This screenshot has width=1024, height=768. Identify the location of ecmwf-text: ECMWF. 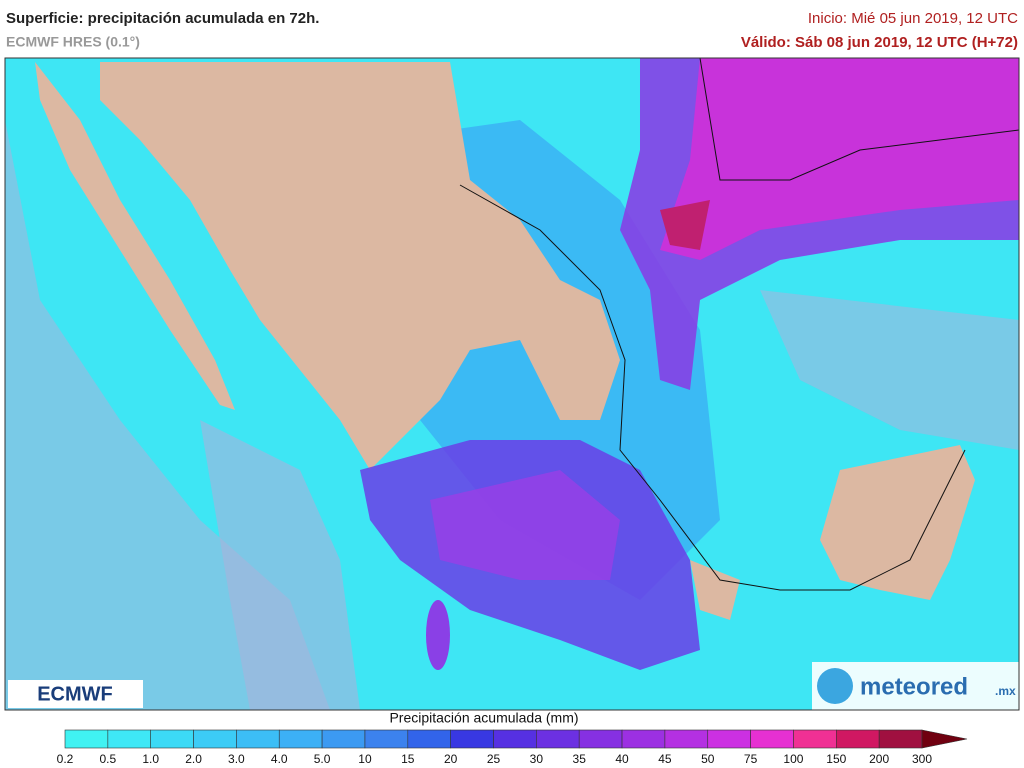
(75, 694).